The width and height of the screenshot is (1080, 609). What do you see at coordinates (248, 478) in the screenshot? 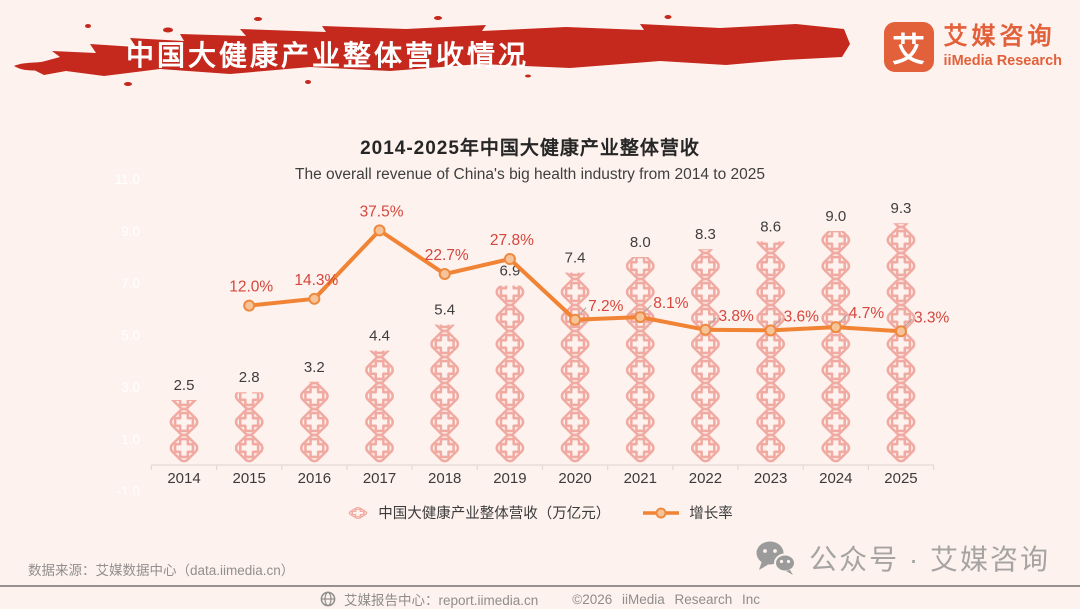
I see `year-label: 2015` at bounding box center [248, 478].